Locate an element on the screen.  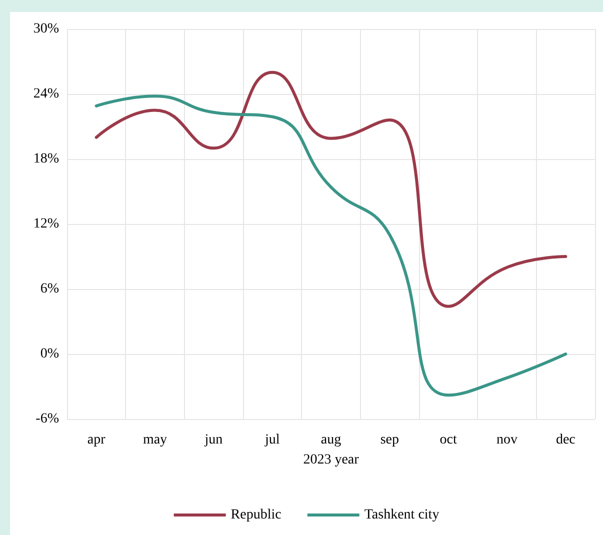
y-tick-label: 24% is located at coordinates (46, 94).